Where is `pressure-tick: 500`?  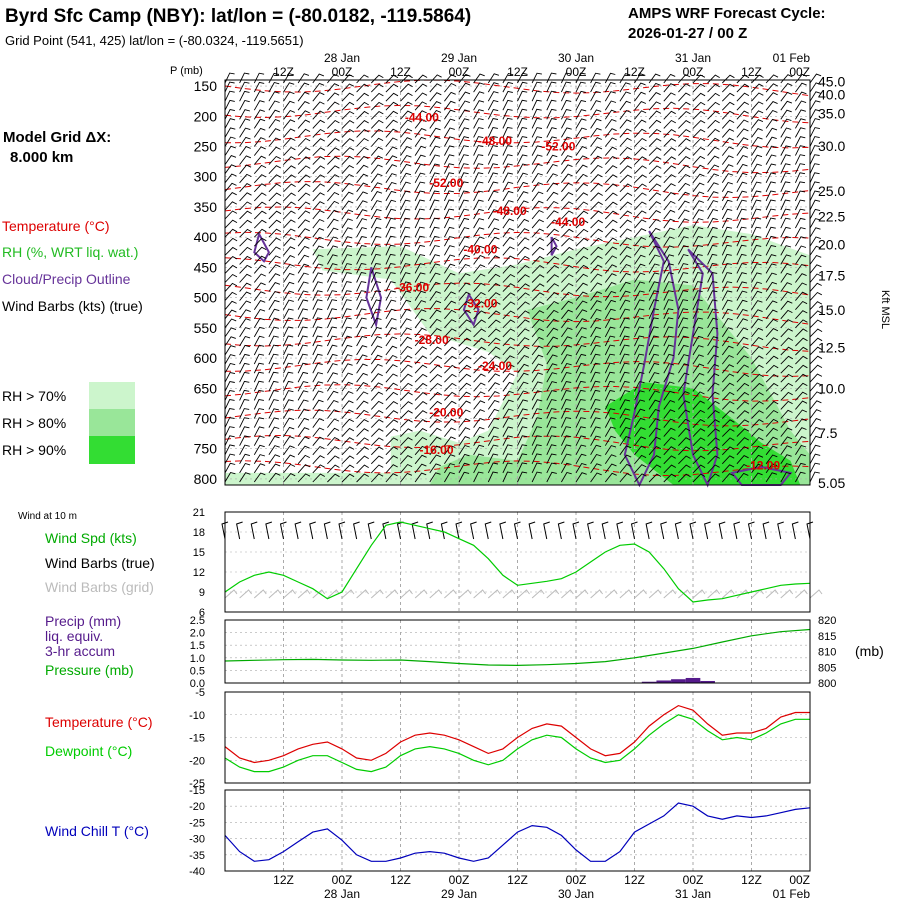
pressure-tick: 500 is located at coordinates (206, 298).